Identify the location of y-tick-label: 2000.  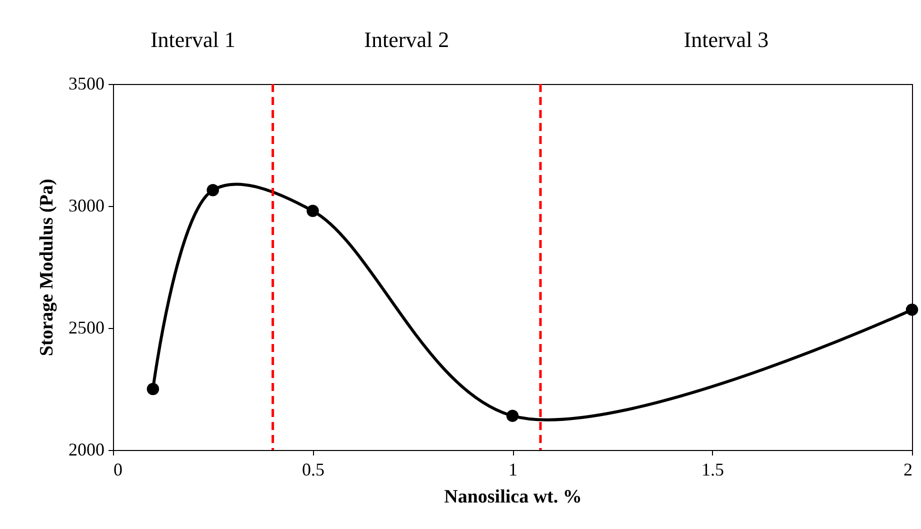
(86, 450).